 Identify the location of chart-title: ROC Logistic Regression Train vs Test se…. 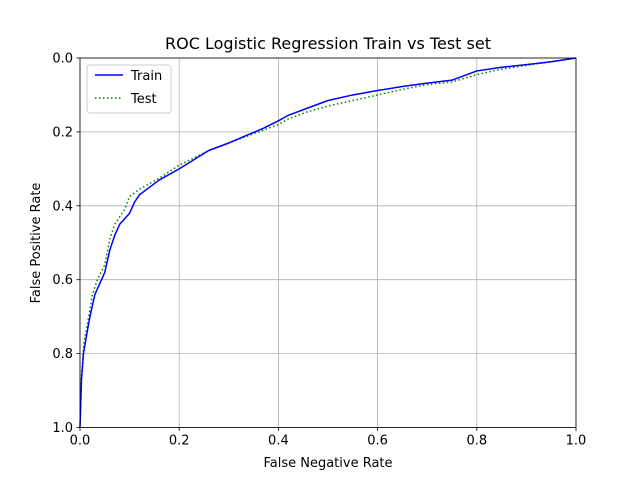
(328, 43).